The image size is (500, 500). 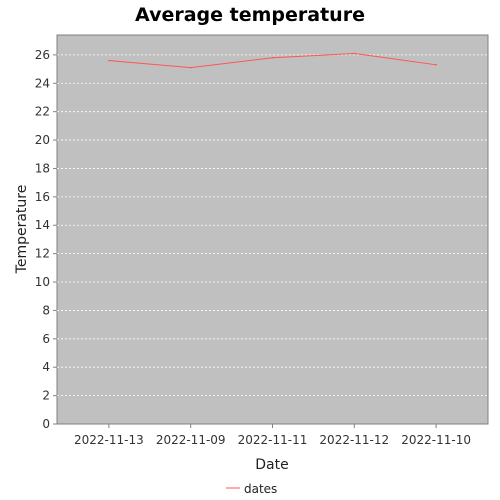 I want to click on y-tick-label: 22, so click(x=42, y=112).